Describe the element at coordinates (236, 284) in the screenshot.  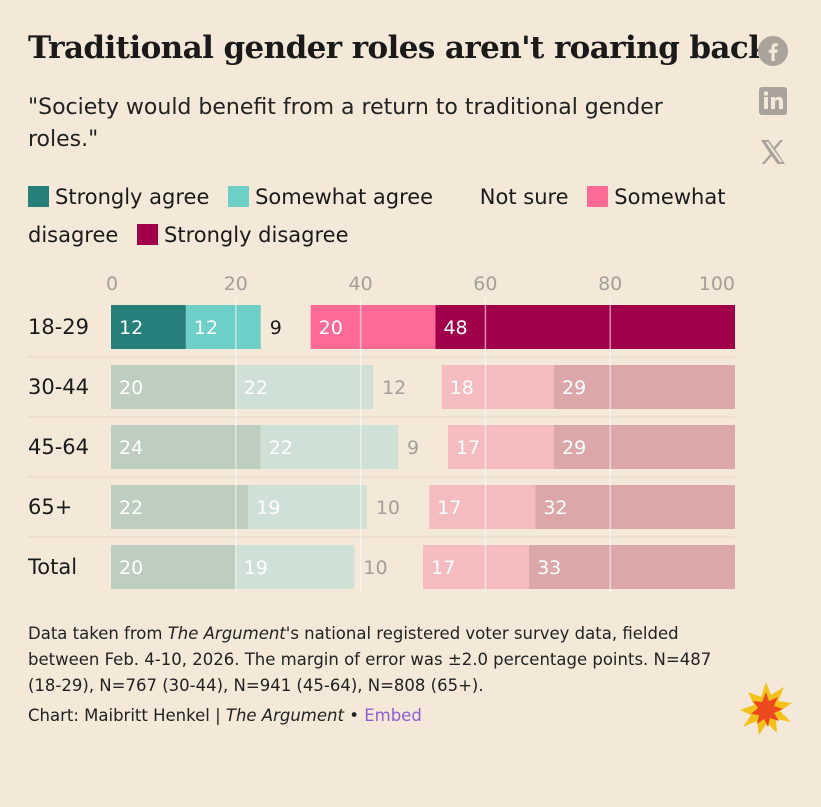
I see `x-tick-label: 20` at that location.